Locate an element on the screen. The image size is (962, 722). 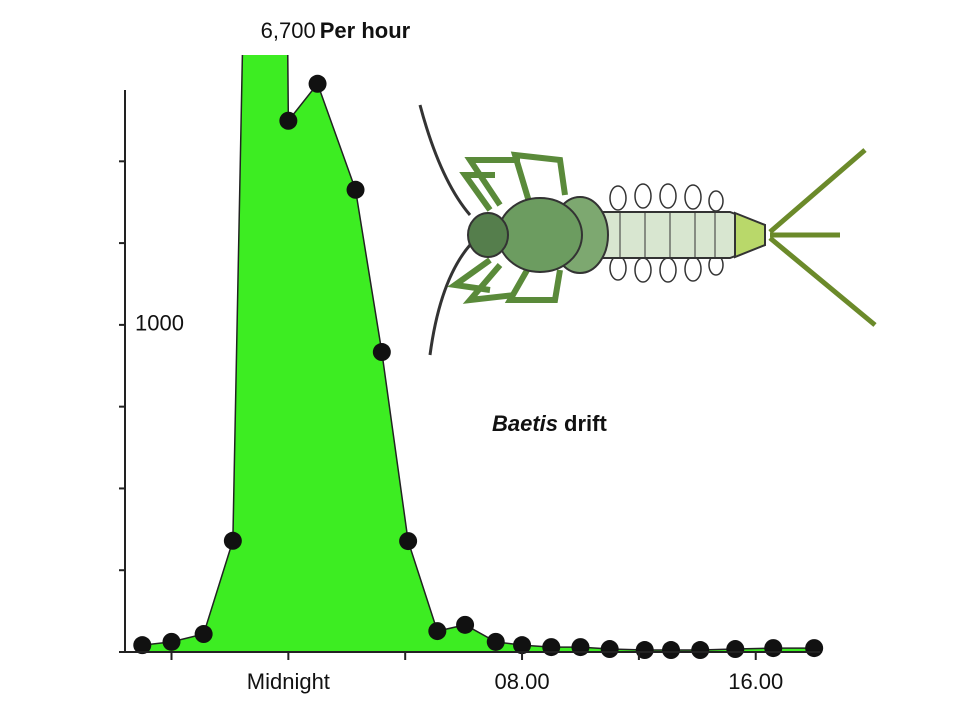
value-label: 6,700 is located at coordinates (288, 30).